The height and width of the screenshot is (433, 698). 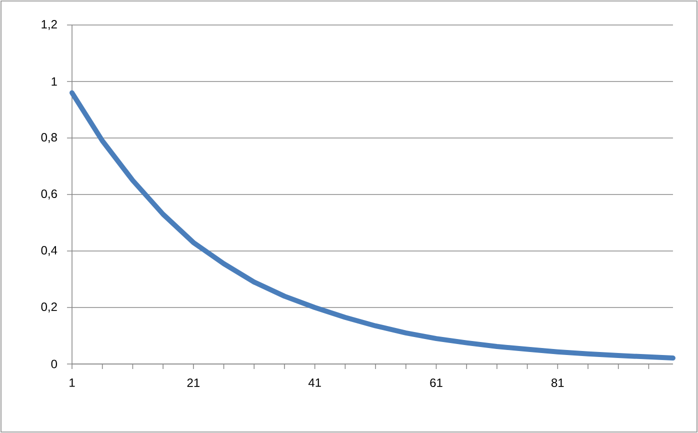 I want to click on x-tick-label: 41, so click(x=314, y=382).